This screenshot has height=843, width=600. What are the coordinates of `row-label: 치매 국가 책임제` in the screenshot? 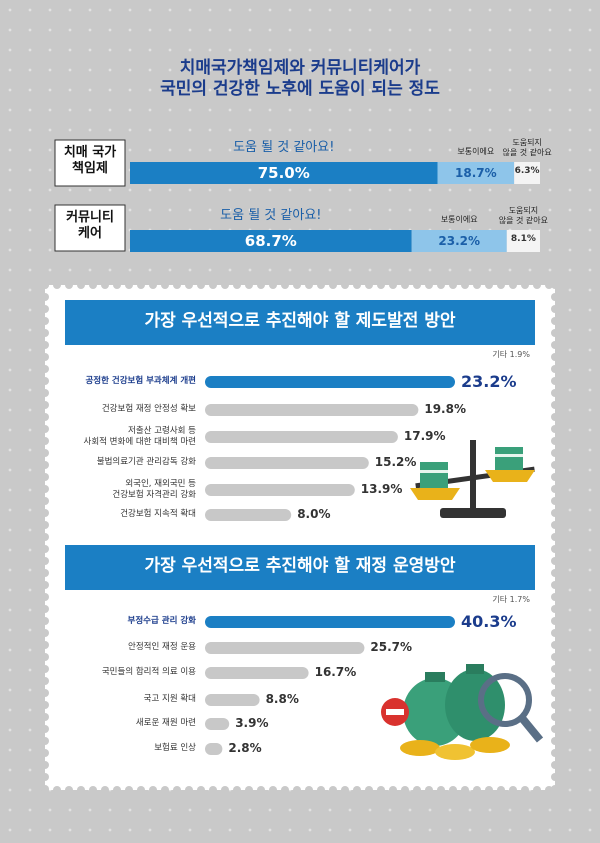 It's located at (90, 161).